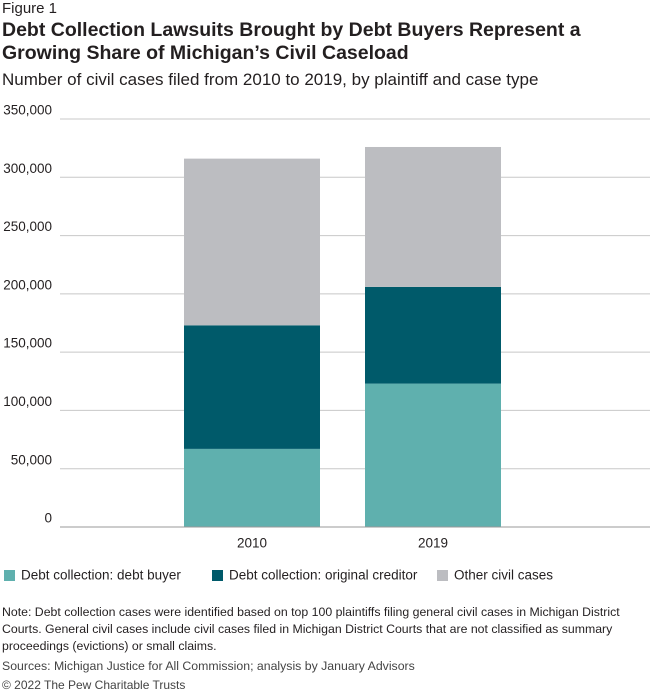  What do you see at coordinates (503, 575) in the screenshot?
I see `legend-label: Other civil cases` at bounding box center [503, 575].